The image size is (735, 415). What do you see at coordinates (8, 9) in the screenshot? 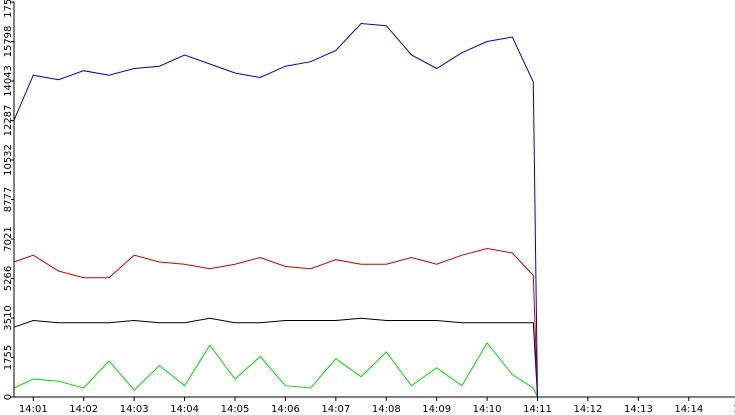
I see `y-tick-label: 17554` at bounding box center [8, 9].